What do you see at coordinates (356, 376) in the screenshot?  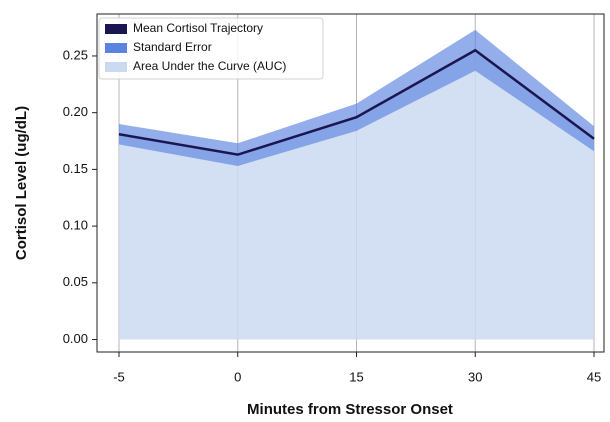 I see `x-tick-label: 15` at bounding box center [356, 376].